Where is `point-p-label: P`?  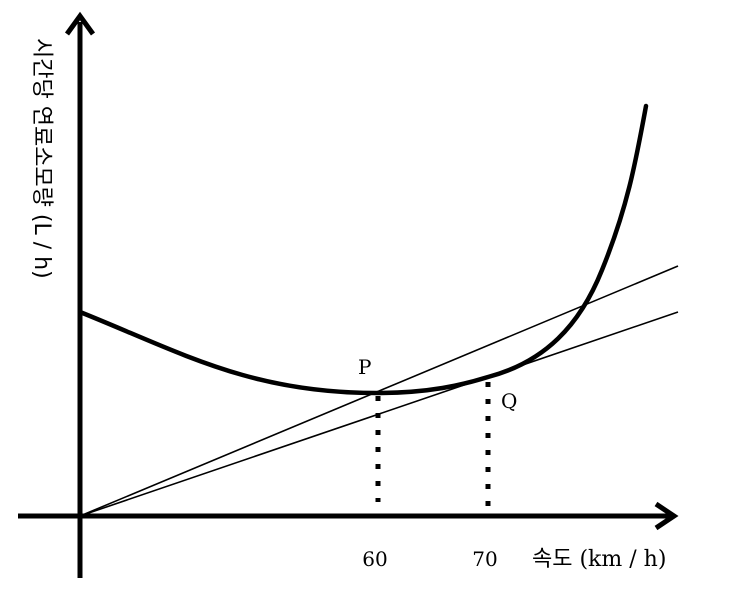 point-p-label: P is located at coordinates (364, 367).